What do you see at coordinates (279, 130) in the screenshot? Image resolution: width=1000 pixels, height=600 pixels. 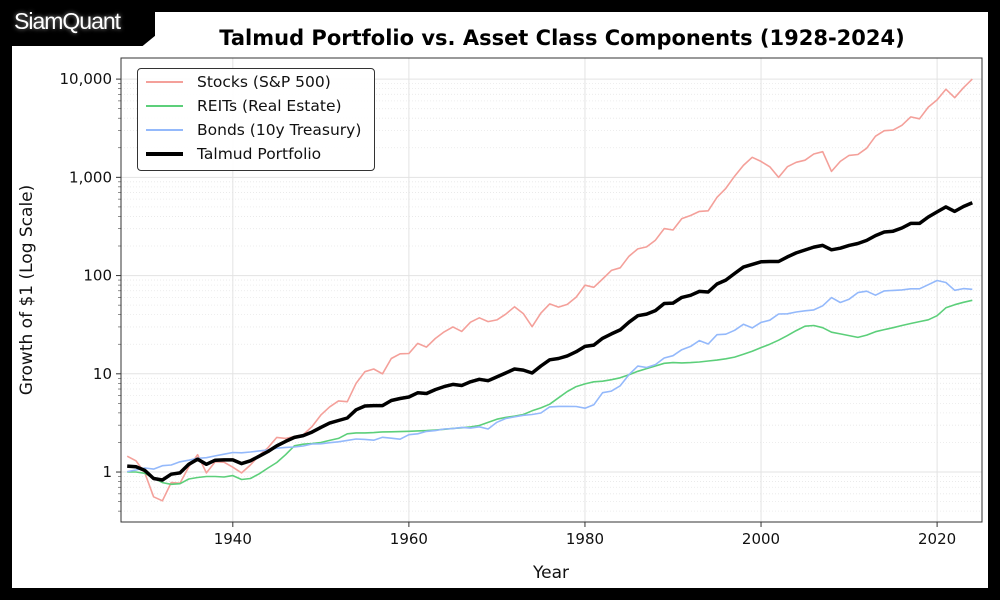 I see `legend-label: Bonds (10y Treasury)` at bounding box center [279, 130].